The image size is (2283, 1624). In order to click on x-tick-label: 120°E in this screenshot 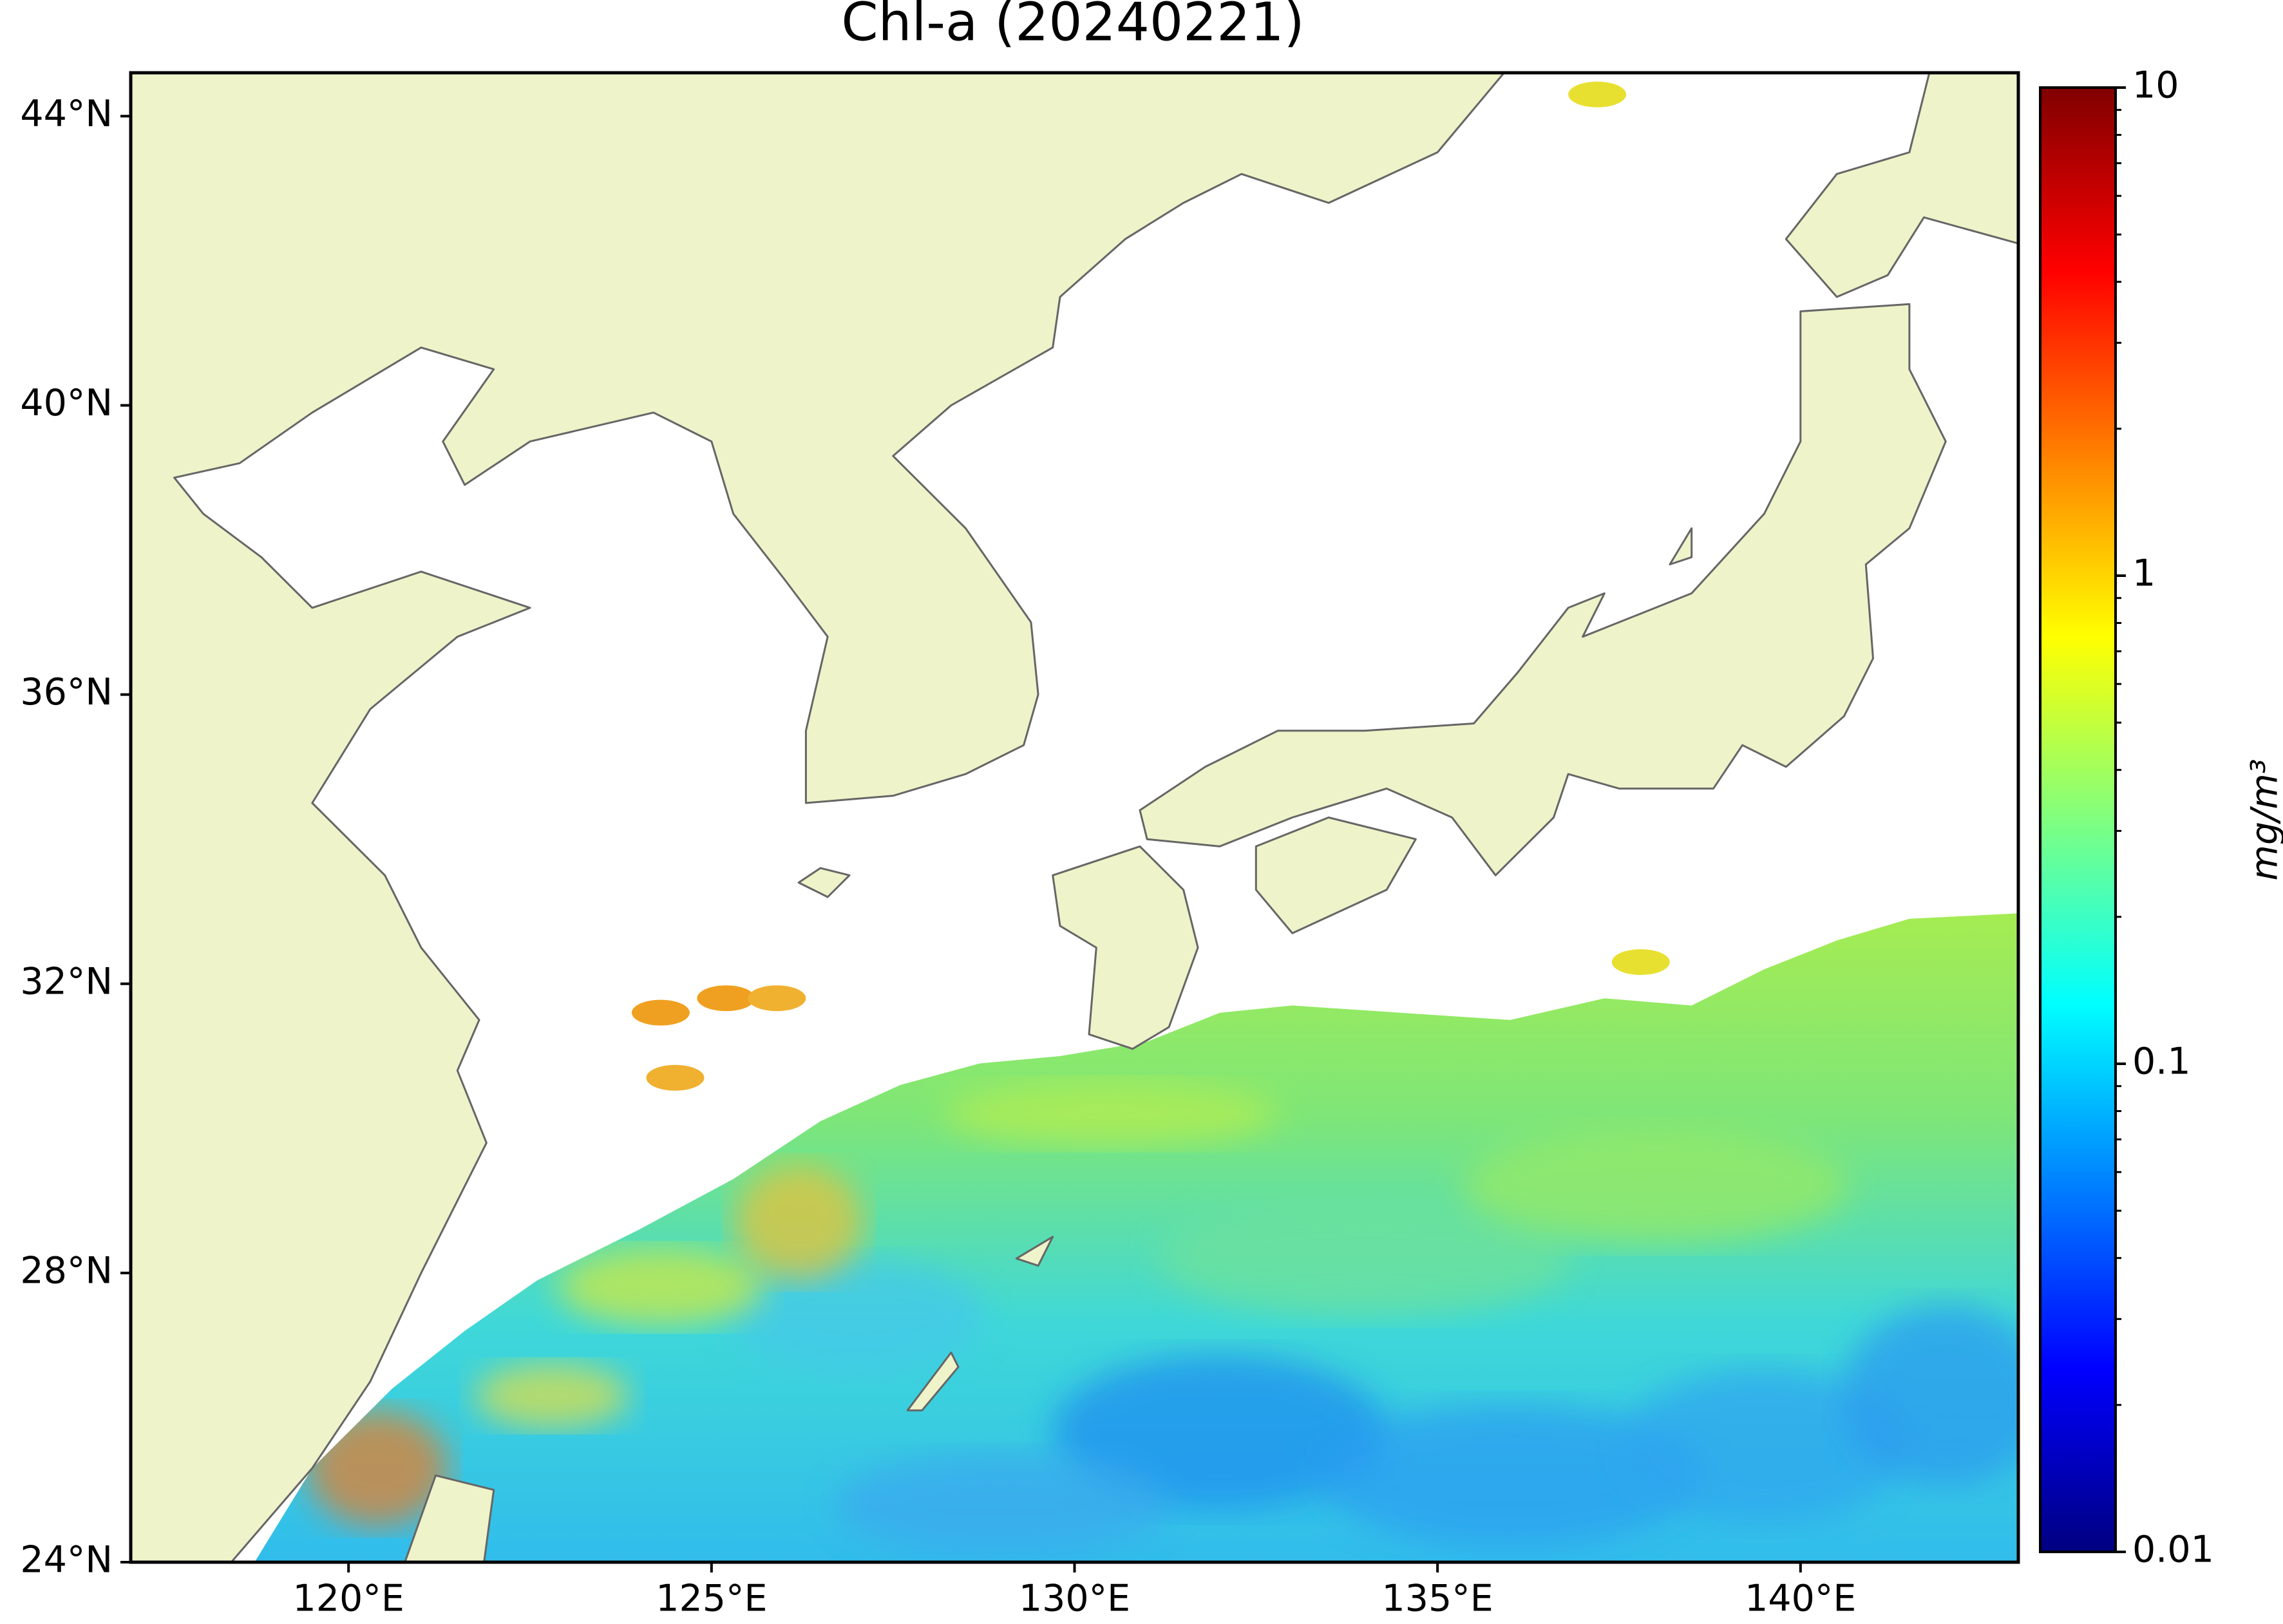, I will do `click(348, 1599)`.